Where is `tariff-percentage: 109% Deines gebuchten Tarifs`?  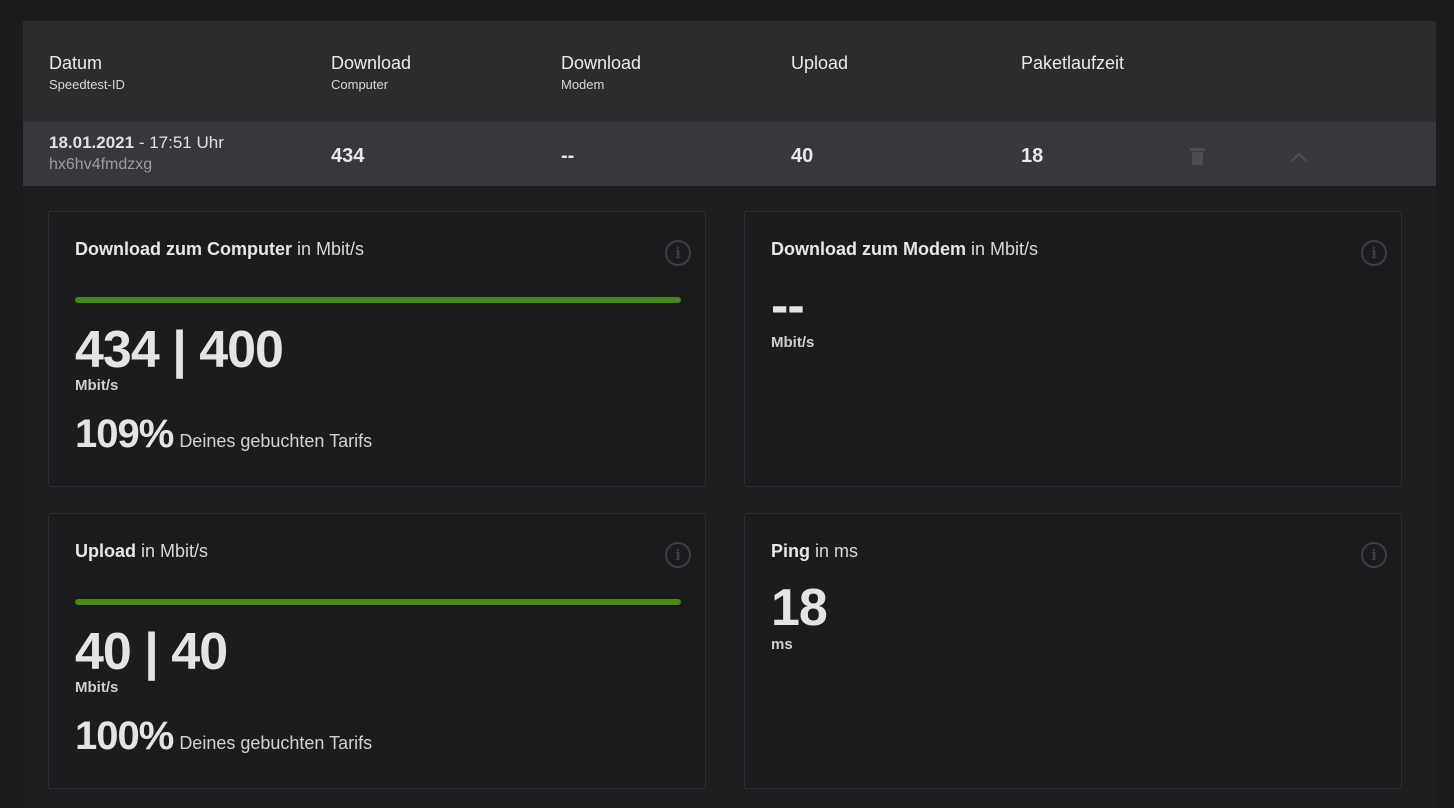 tariff-percentage: 109% Deines gebuchten Tarifs is located at coordinates (224, 434).